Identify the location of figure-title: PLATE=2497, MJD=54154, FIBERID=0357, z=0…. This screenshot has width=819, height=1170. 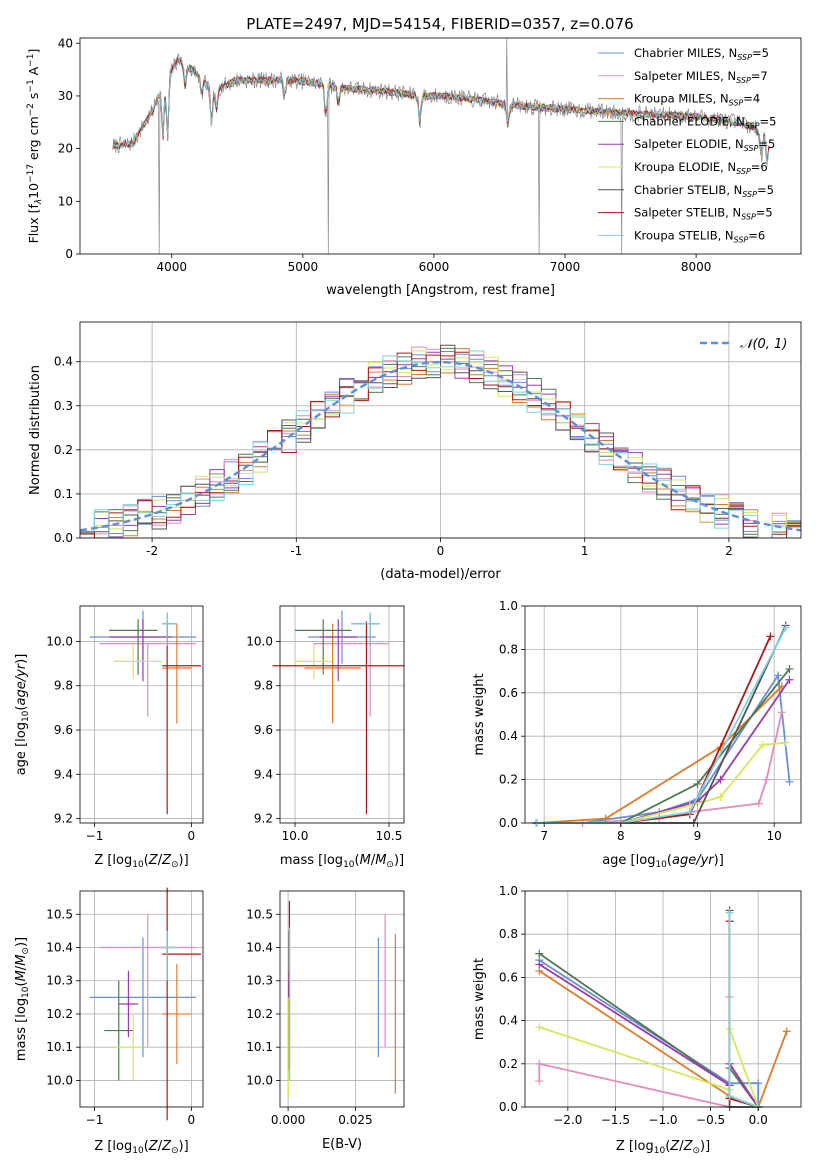
(439, 24).